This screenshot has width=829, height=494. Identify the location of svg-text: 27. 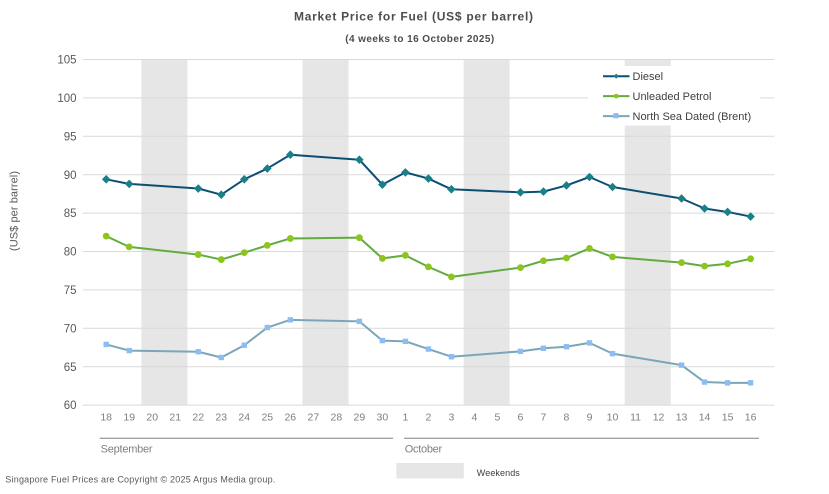
(313, 418).